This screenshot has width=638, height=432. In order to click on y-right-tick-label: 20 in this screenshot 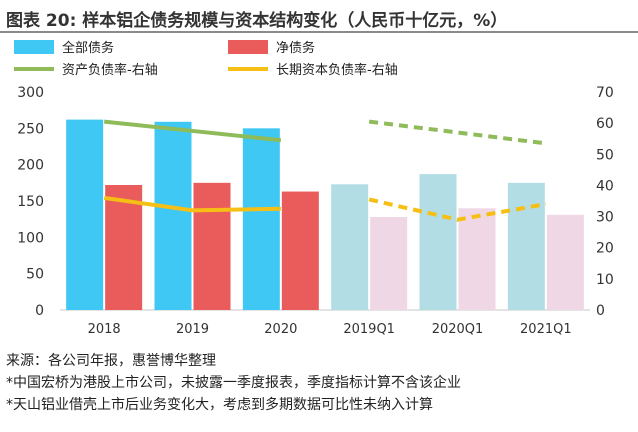, I will do `click(605, 249)`.